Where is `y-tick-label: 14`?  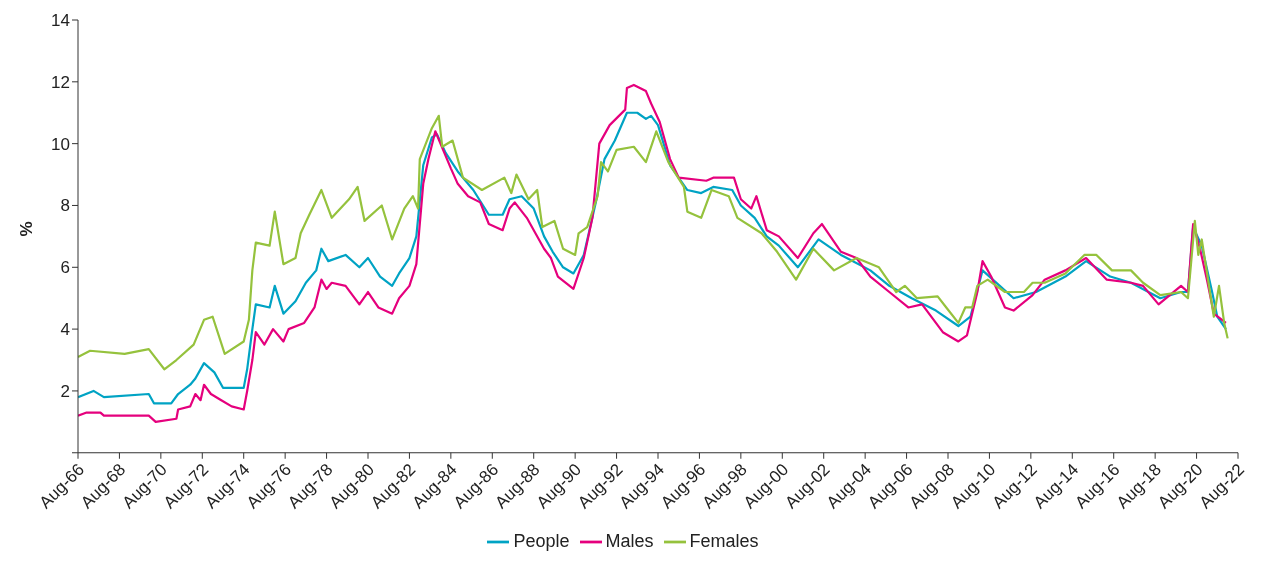
y-tick-label: 14 is located at coordinates (60, 21).